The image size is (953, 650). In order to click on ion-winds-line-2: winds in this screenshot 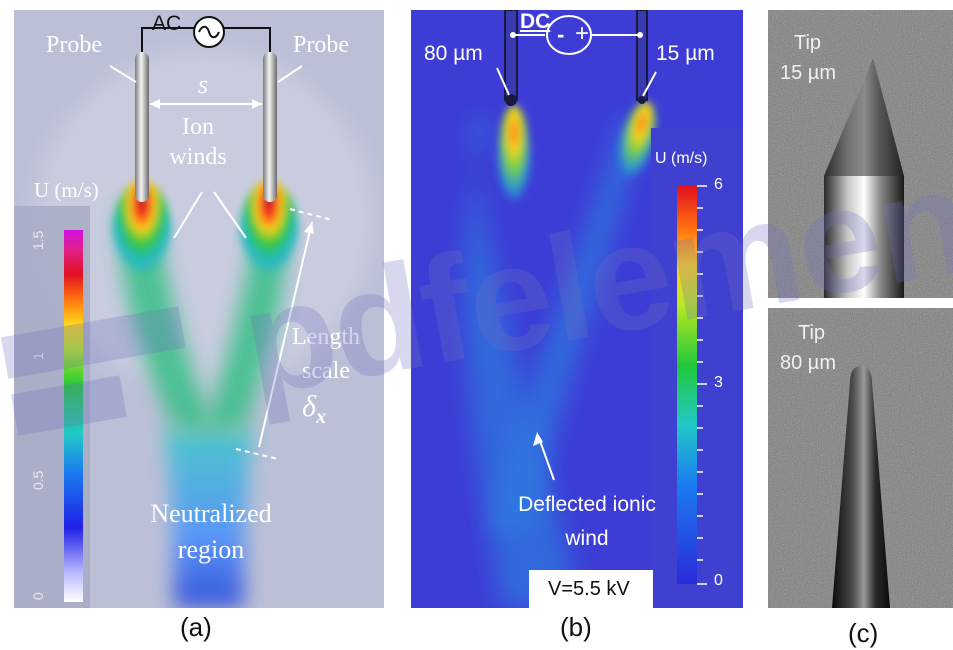, I will do `click(198, 157)`.